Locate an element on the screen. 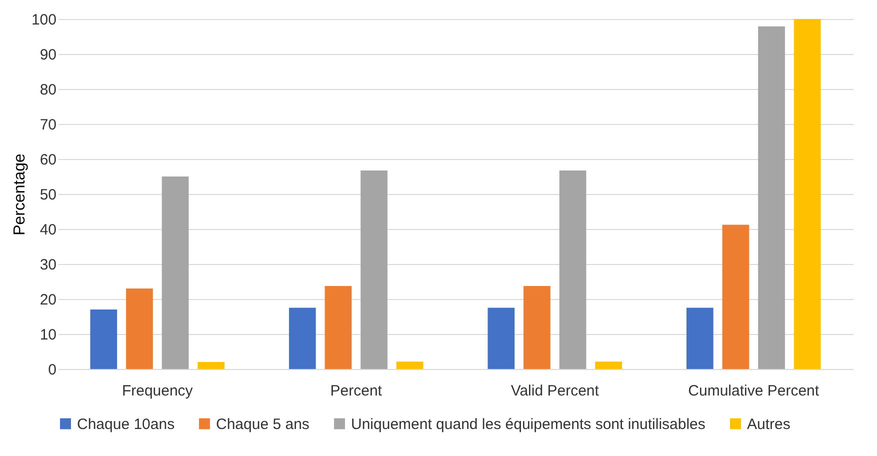 The width and height of the screenshot is (877, 456). y-tick-label: 100 is located at coordinates (43, 20).